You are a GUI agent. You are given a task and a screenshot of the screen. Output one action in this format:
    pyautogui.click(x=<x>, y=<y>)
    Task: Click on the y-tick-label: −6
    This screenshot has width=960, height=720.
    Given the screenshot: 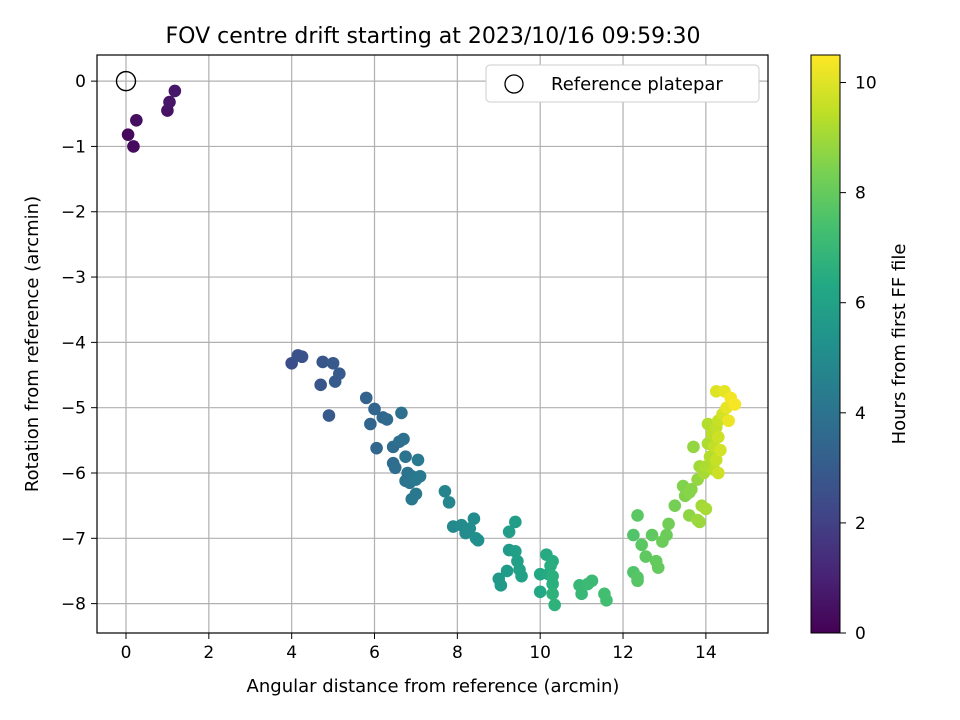 What is the action you would take?
    pyautogui.click(x=73, y=474)
    